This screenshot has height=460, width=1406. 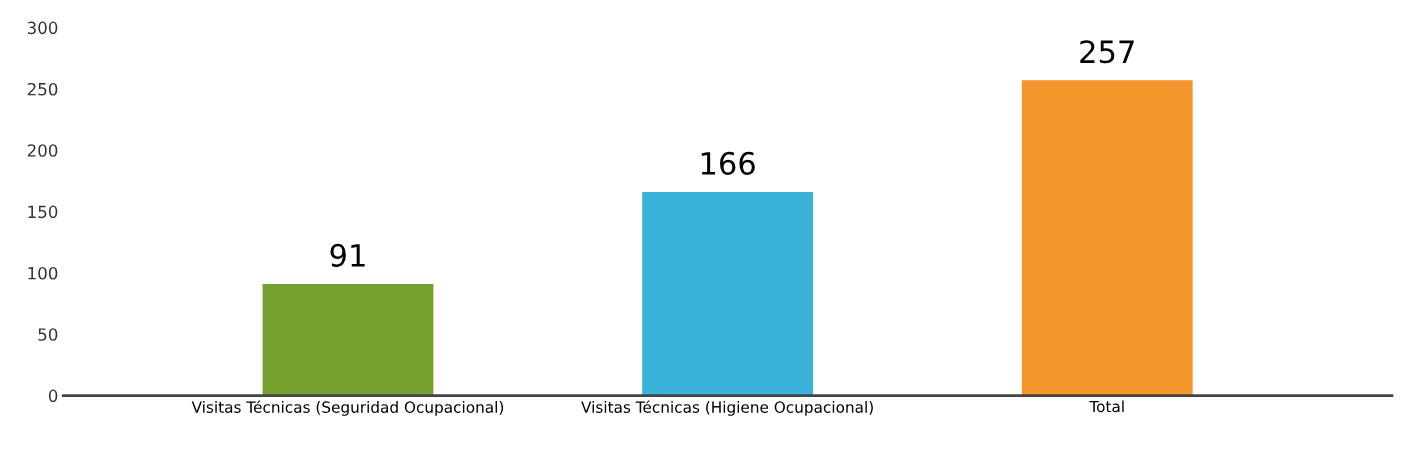 What do you see at coordinates (42, 150) in the screenshot?
I see `y-tick-label: 200` at bounding box center [42, 150].